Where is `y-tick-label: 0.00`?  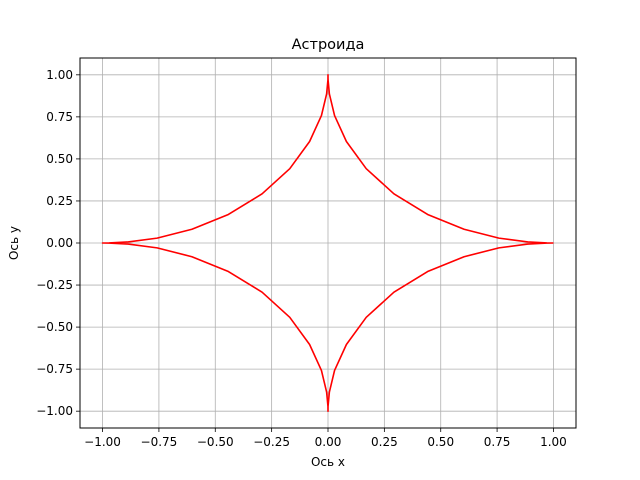
y-tick-label: 0.00 is located at coordinates (59, 243).